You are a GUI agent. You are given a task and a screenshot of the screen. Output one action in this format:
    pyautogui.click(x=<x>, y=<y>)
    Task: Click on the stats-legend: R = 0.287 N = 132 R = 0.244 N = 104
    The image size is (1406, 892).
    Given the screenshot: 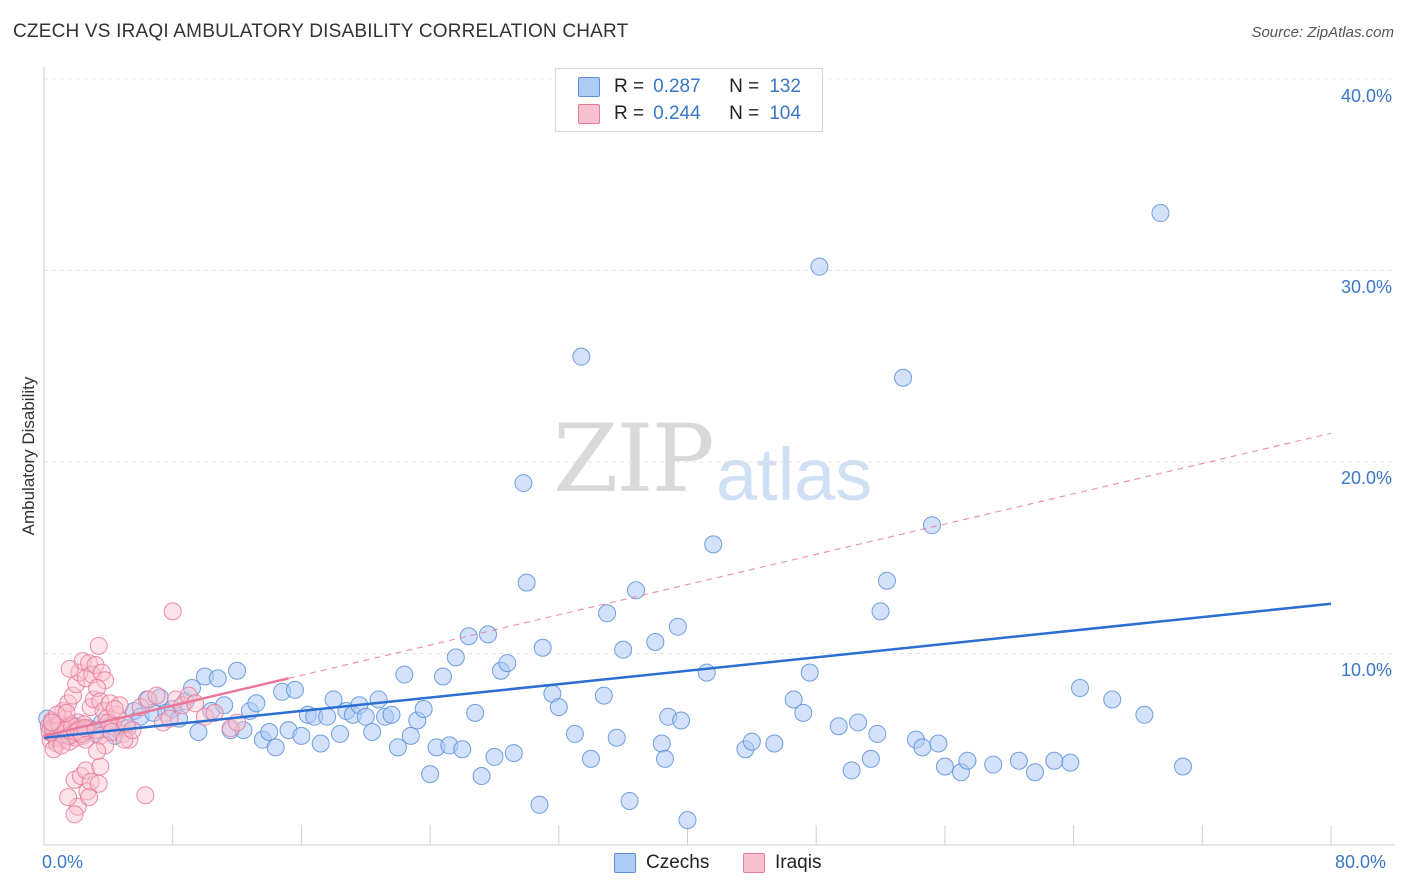 What is the action you would take?
    pyautogui.click(x=689, y=100)
    